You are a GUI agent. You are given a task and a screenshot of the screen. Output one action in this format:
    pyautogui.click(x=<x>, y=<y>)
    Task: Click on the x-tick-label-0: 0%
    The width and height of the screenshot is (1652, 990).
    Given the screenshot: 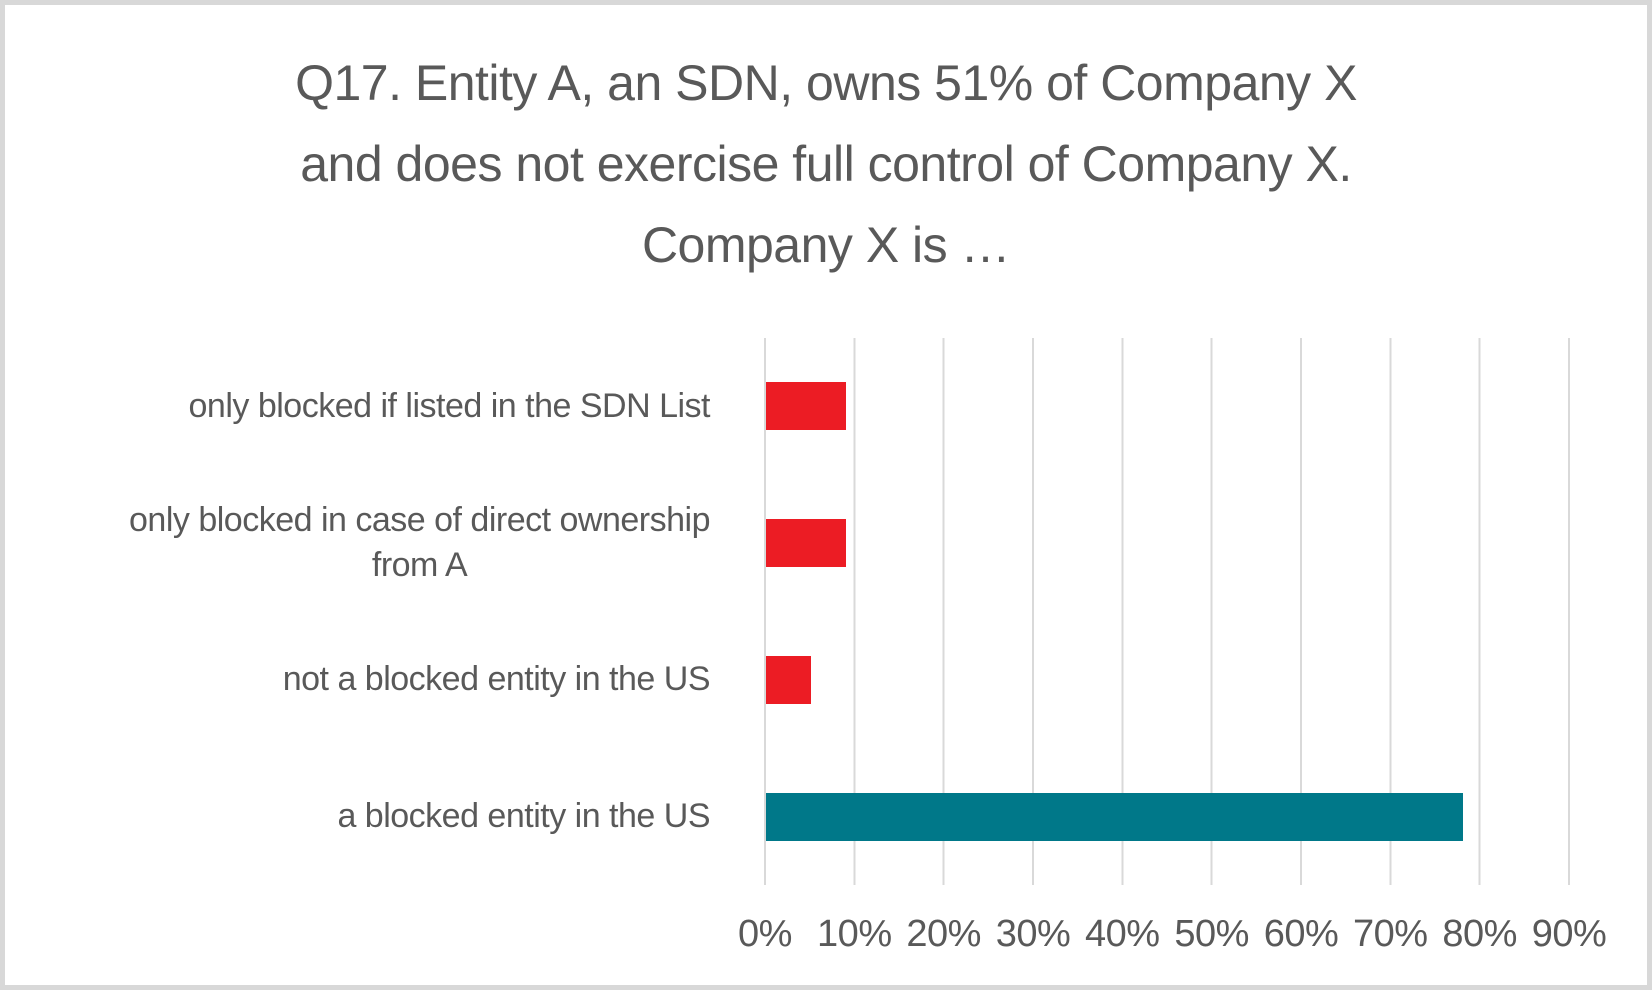 What is the action you would take?
    pyautogui.click(x=765, y=934)
    